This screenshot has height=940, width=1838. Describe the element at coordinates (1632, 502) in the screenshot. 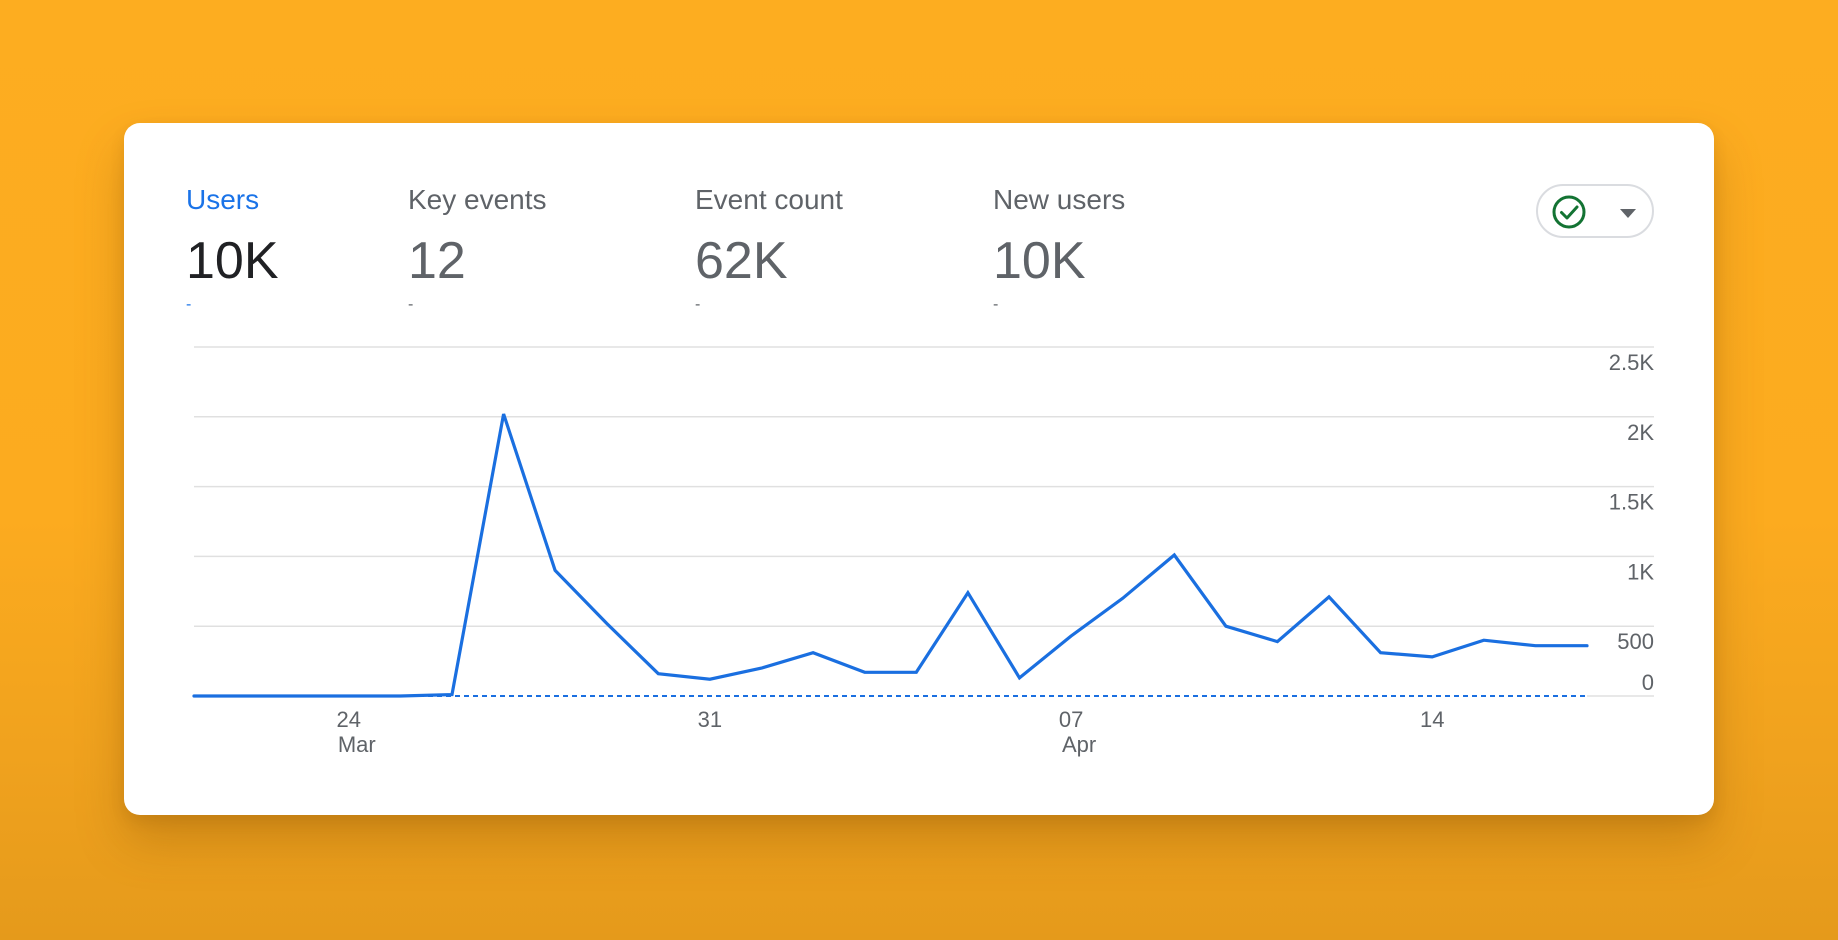

I see `y-tick-label: 1.5K` at that location.